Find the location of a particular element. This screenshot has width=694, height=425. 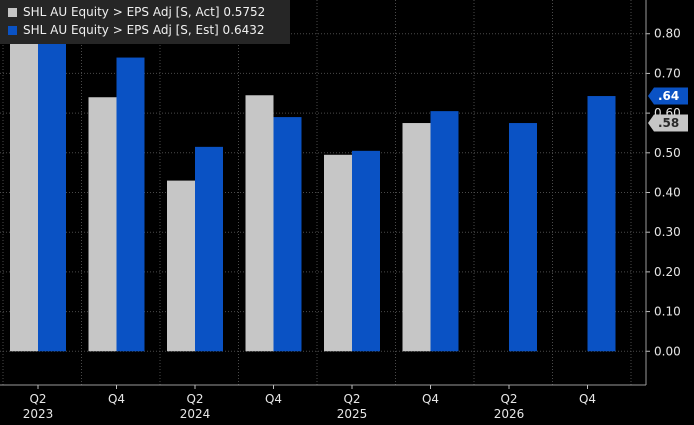

y-tick-label: 0.00 is located at coordinates (667, 351).